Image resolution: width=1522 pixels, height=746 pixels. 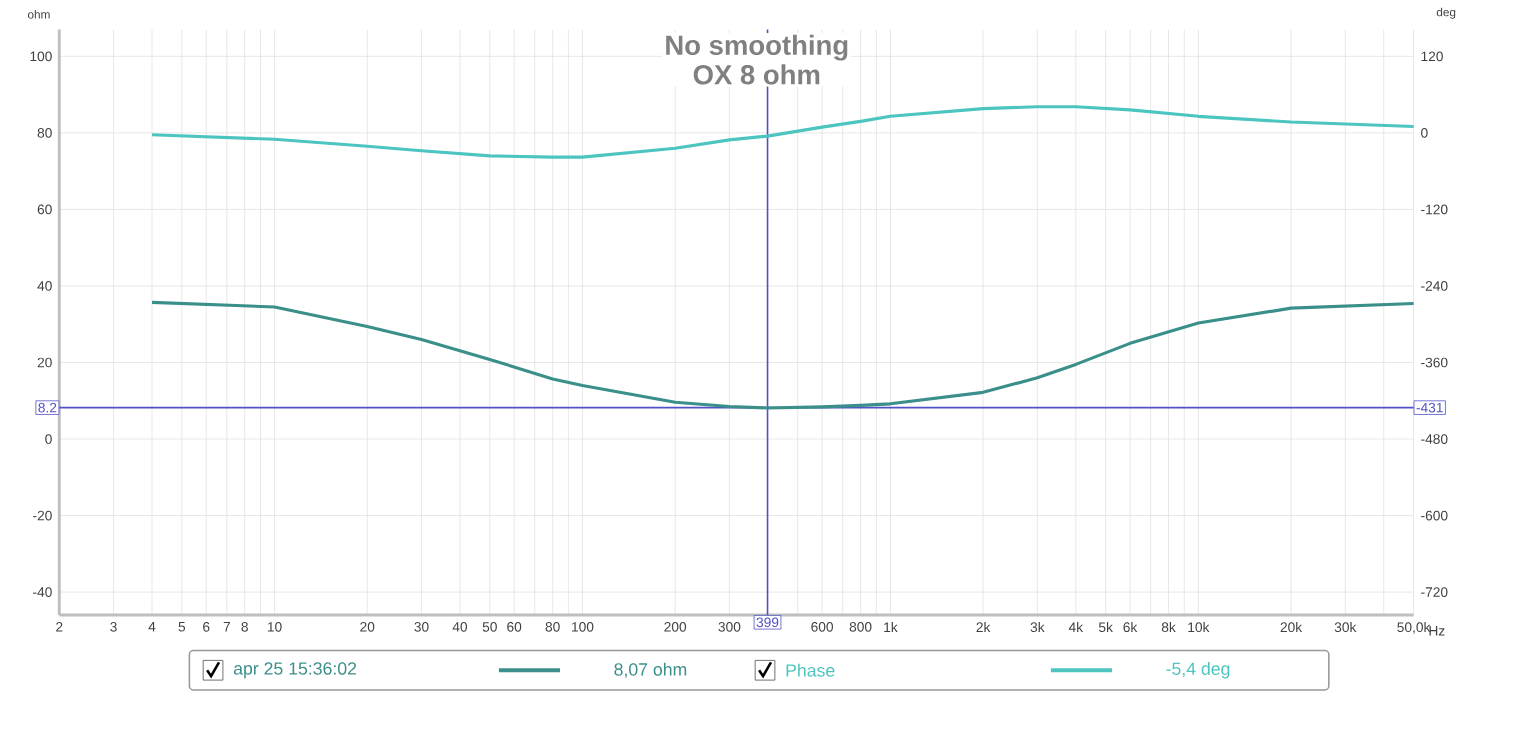 What do you see at coordinates (650, 671) in the screenshot?
I see `text: 8,07 ohm` at bounding box center [650, 671].